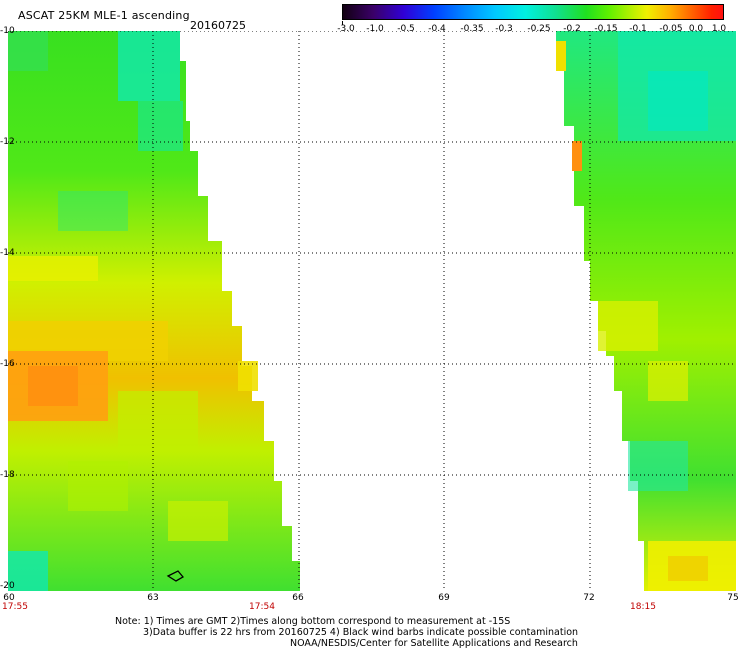  What do you see at coordinates (472, 29) in the screenshot?
I see `colorbar-label: -0.35` at bounding box center [472, 29].